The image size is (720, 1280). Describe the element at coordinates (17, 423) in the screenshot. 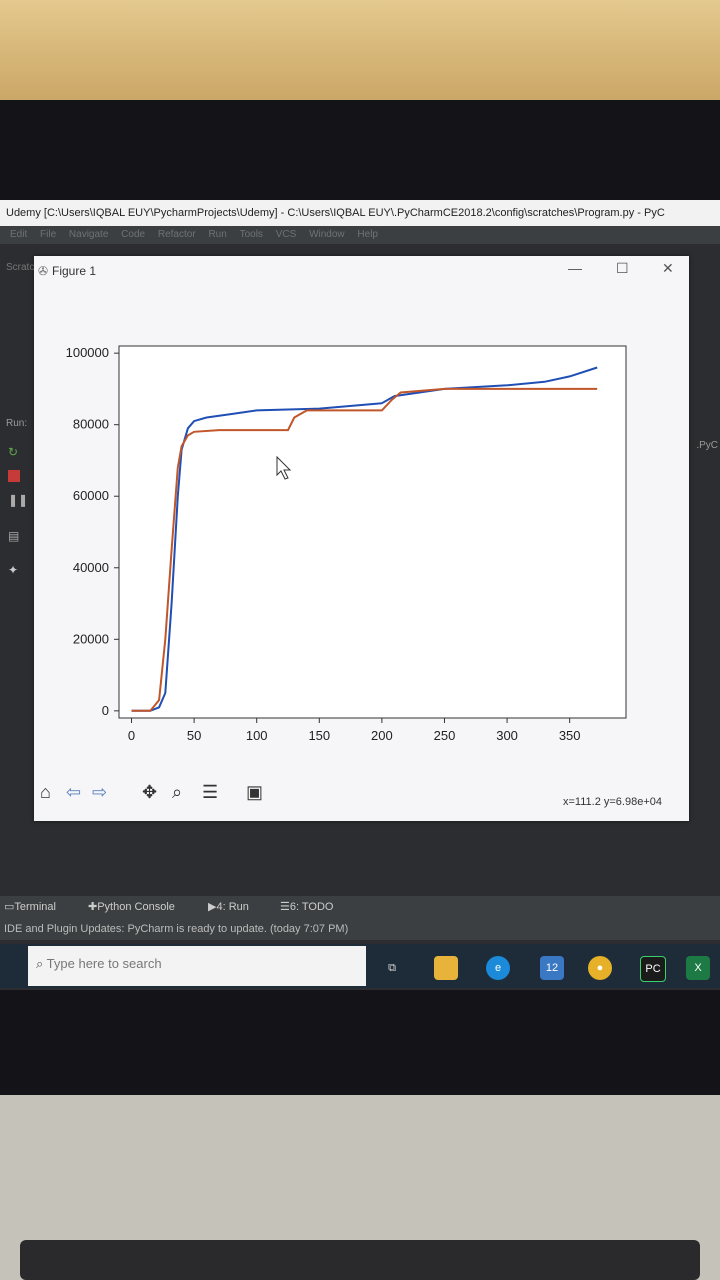

I see `run-label: Run:` at that location.